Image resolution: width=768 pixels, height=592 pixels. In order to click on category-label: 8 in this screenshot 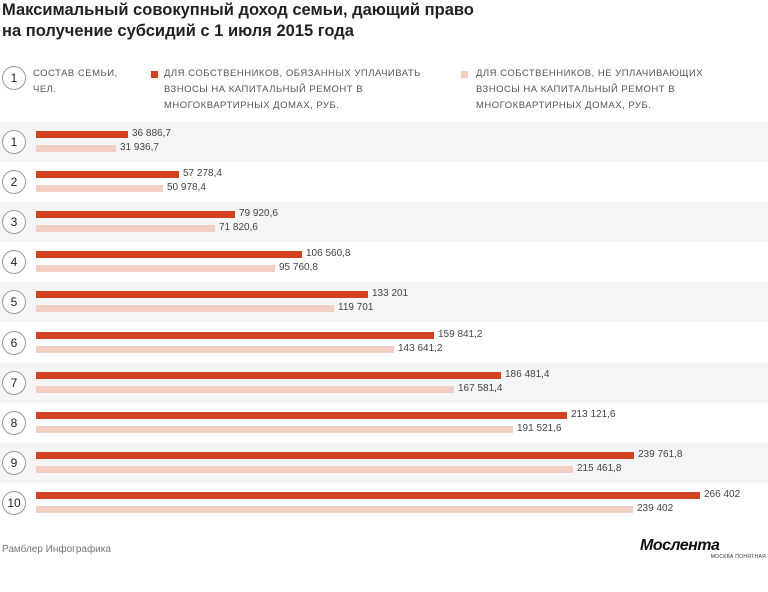, I will do `click(14, 423)`.